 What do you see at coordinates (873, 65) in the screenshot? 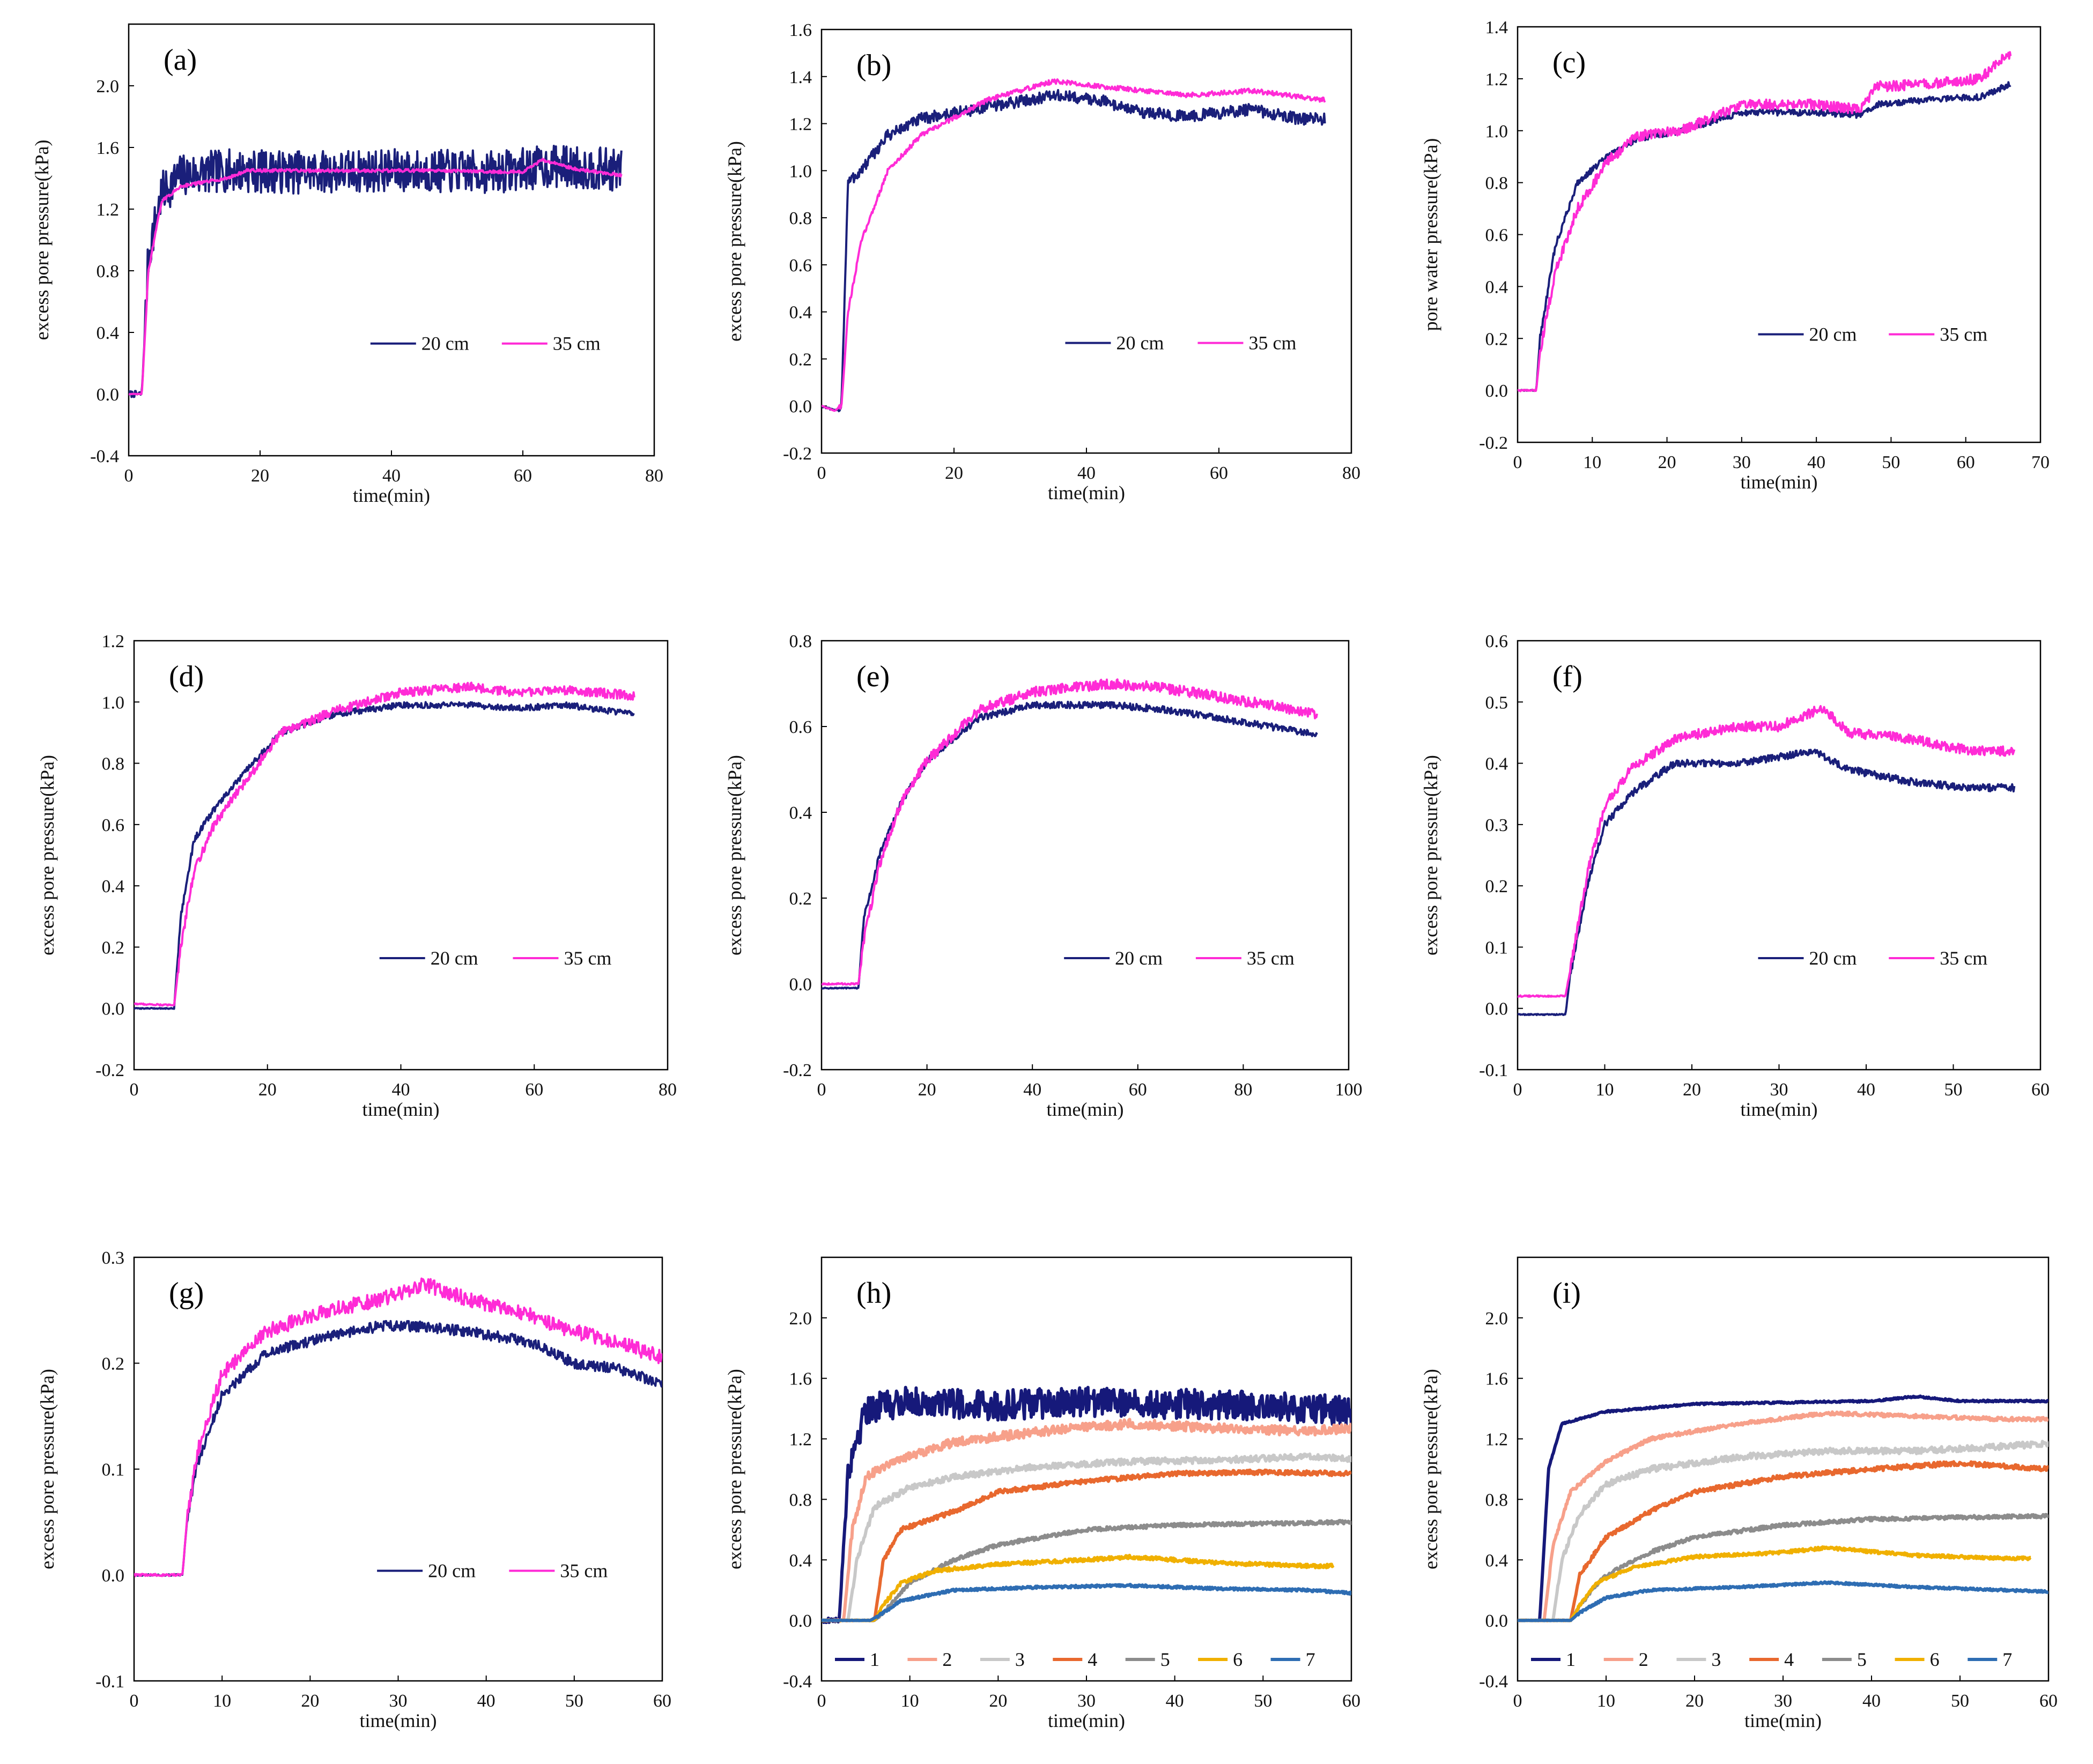
I see `panel-tag: (b)` at bounding box center [873, 65].